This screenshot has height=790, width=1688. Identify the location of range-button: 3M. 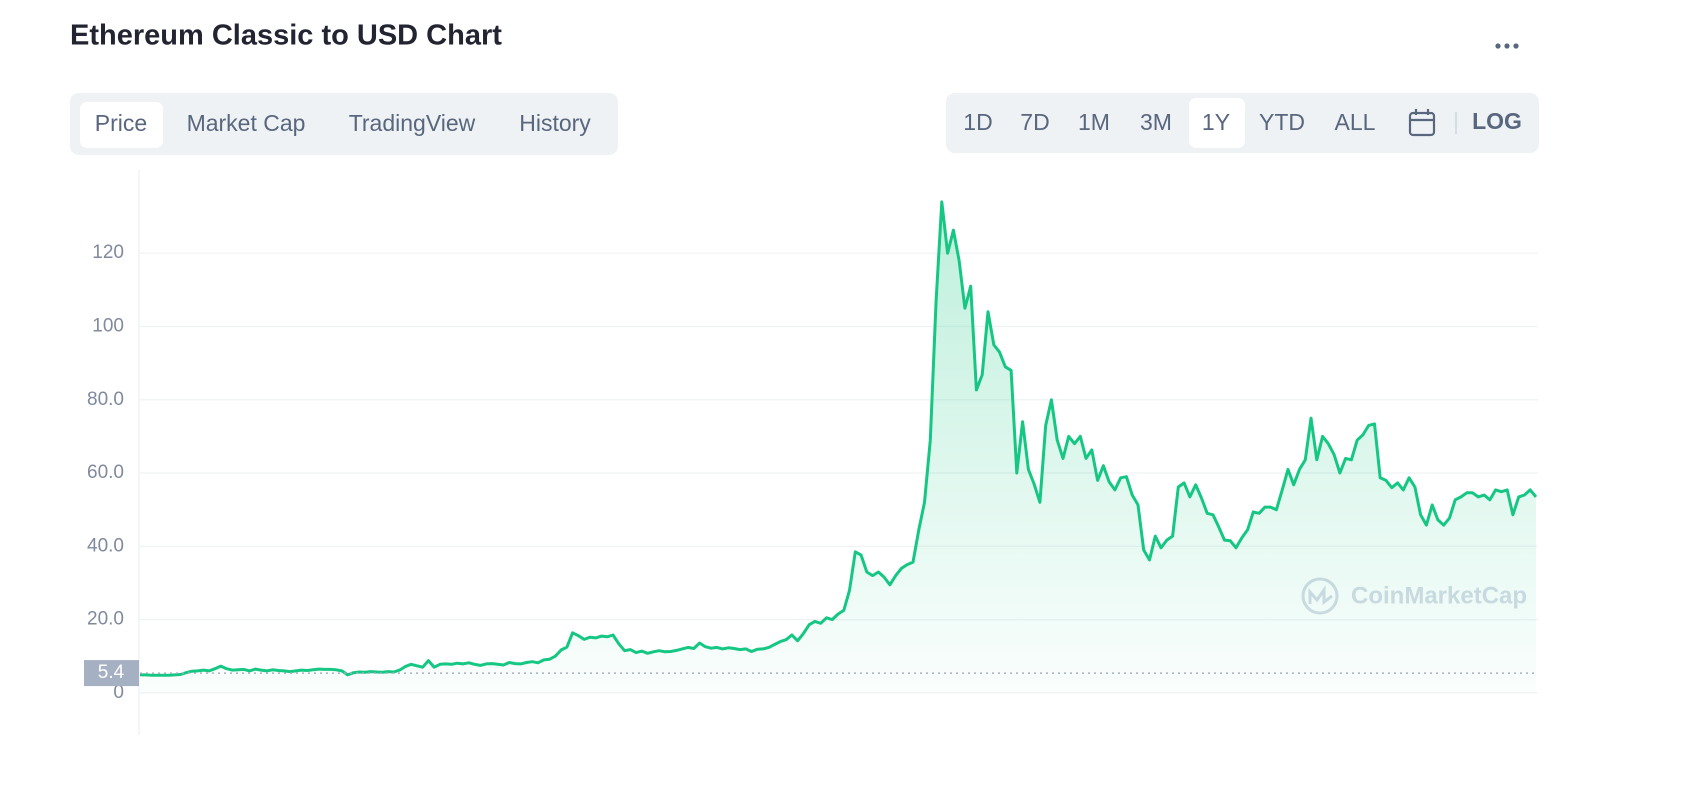
(1156, 122).